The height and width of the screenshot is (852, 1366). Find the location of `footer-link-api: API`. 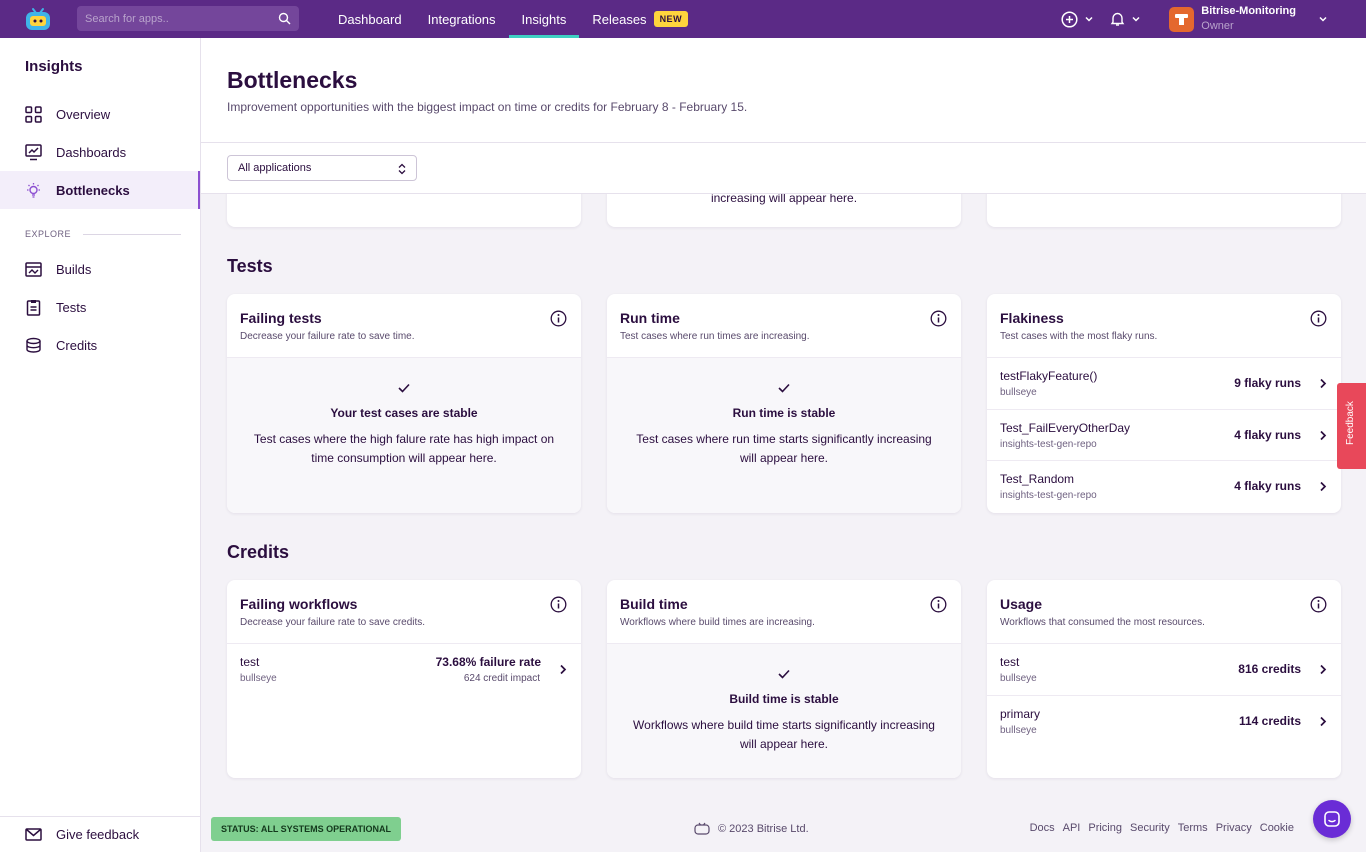

footer-link-api: API is located at coordinates (1071, 828).